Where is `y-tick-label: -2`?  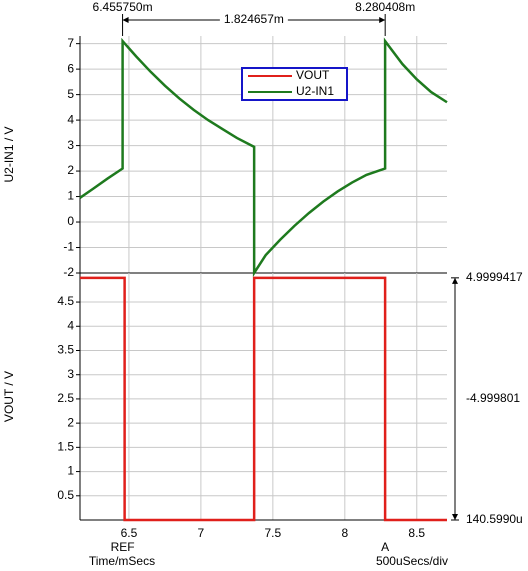
y-tick-label: -2 is located at coordinates (68, 272).